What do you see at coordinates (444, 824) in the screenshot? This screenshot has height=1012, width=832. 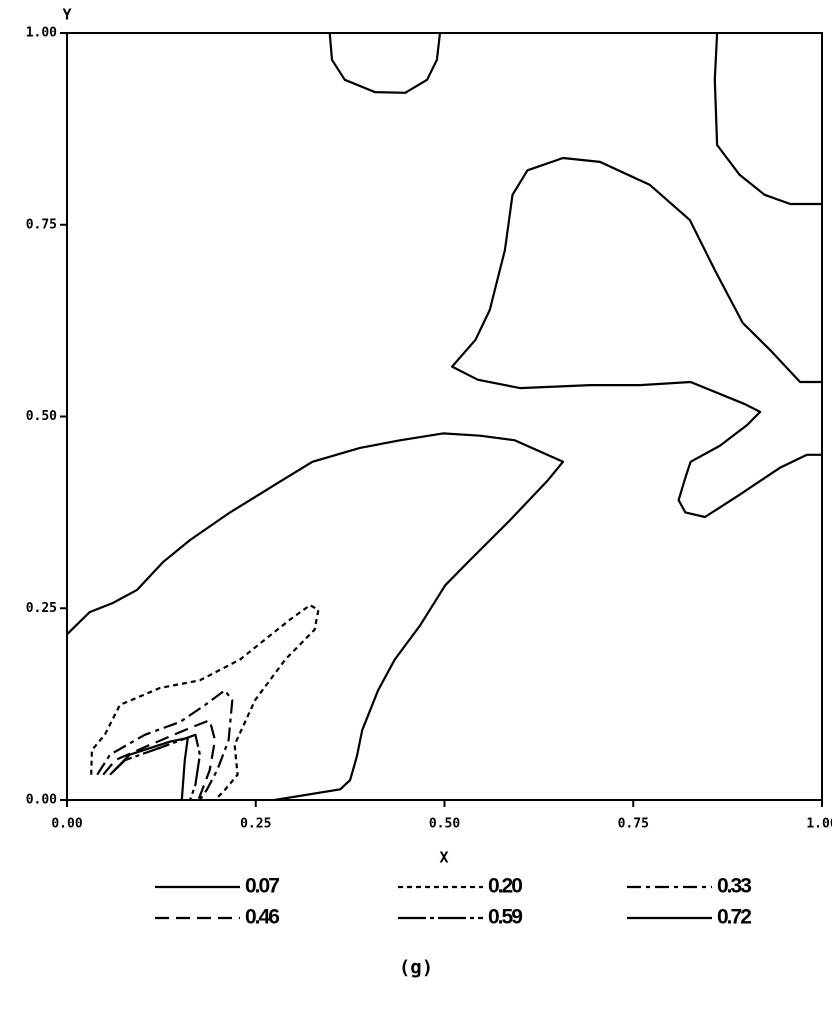 I see `x-tick-label: 0.50` at bounding box center [444, 824].